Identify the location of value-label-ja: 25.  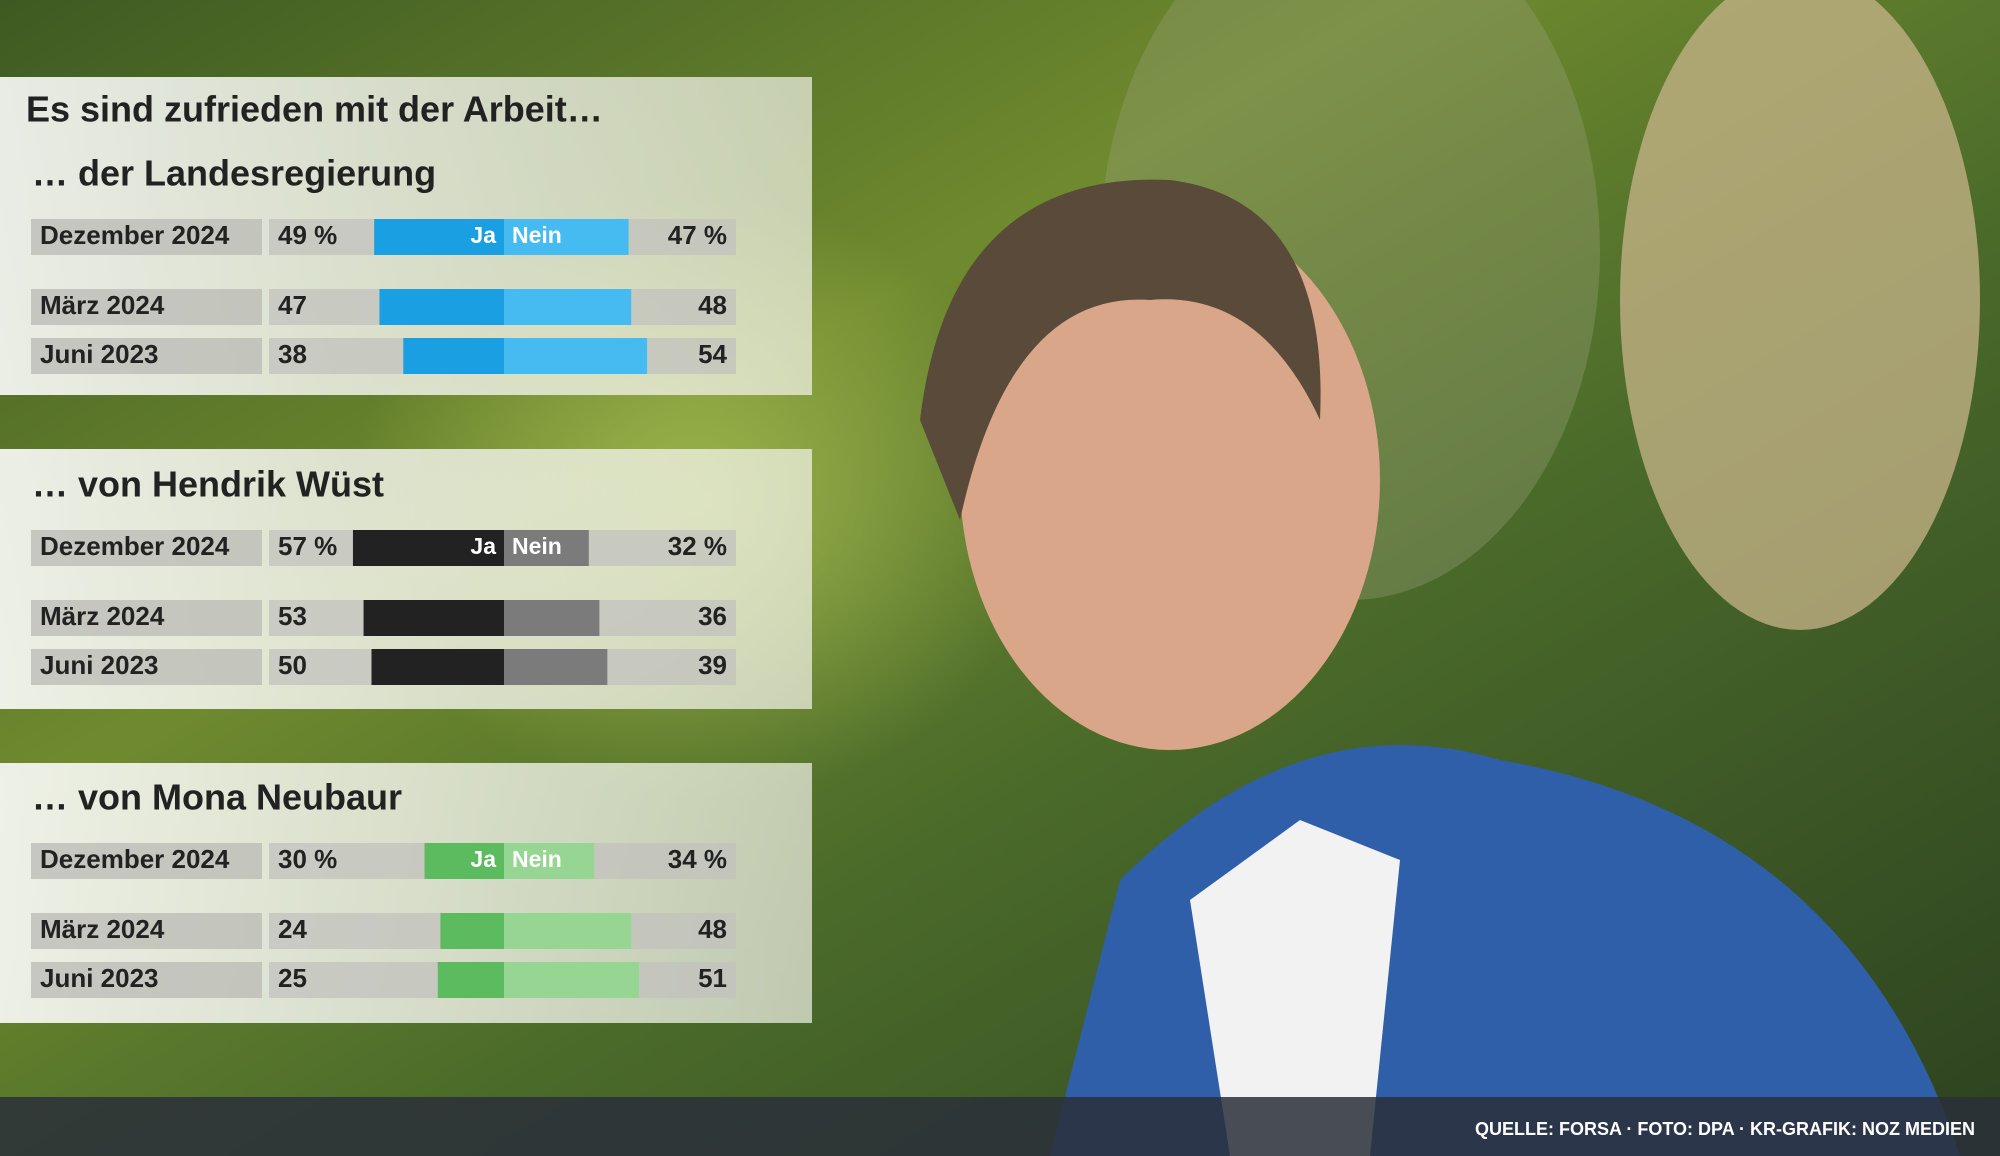
(292, 978).